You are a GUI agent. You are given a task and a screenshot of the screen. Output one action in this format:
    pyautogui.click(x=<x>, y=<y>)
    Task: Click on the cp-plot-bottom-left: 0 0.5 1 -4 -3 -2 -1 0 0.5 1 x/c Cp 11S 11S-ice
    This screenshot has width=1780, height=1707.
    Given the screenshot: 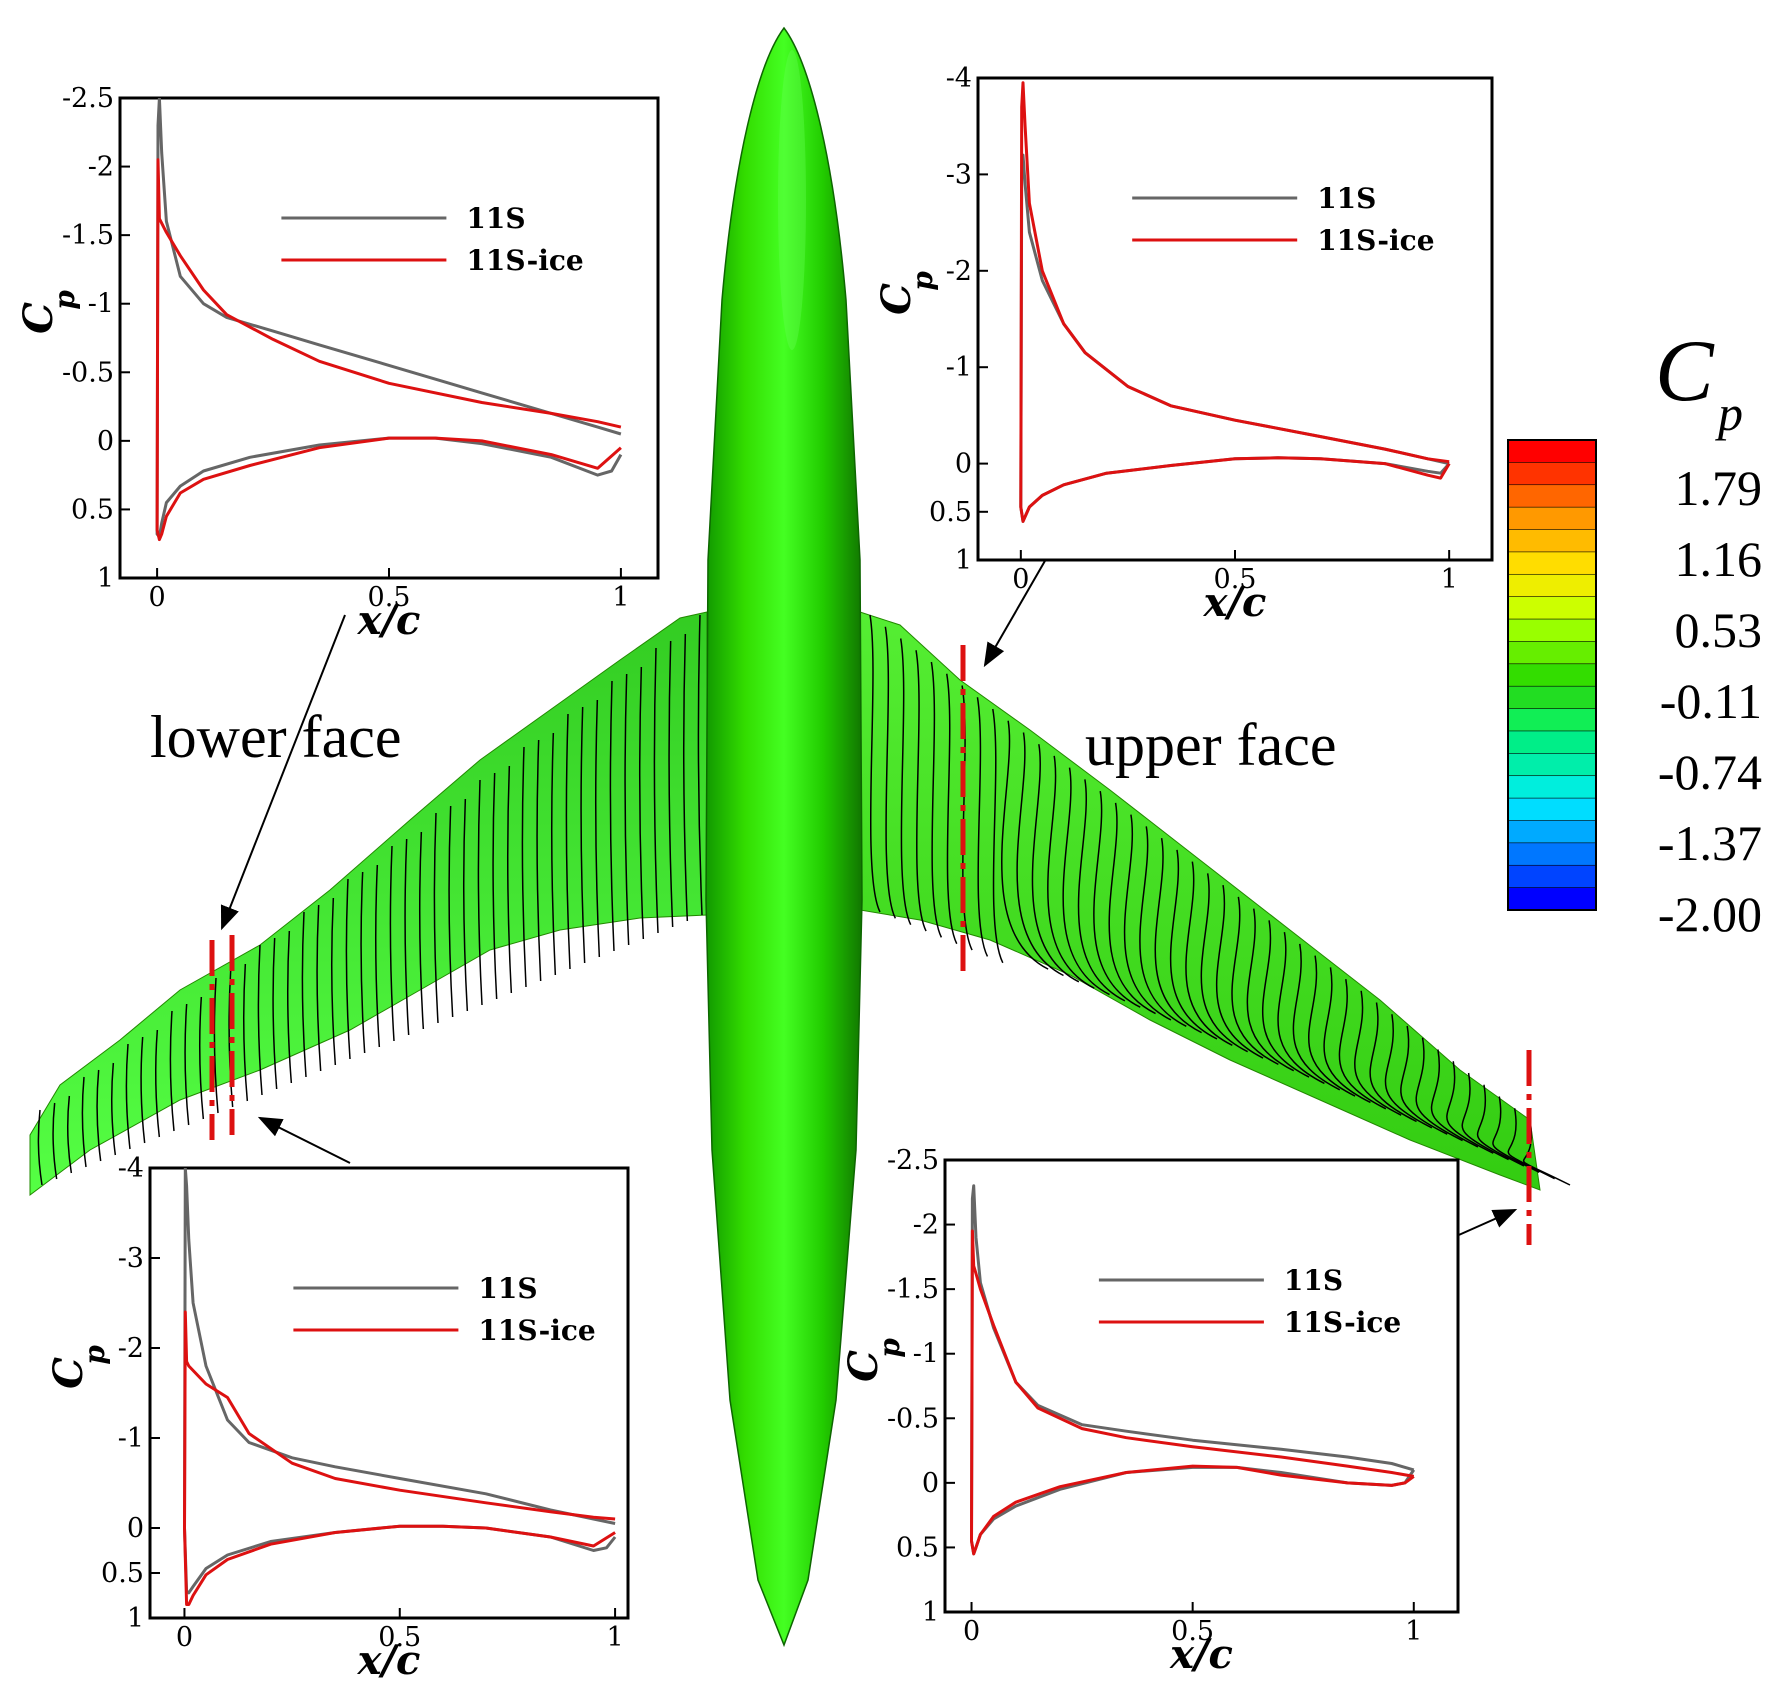 What is the action you would take?
    pyautogui.click(x=337, y=1418)
    